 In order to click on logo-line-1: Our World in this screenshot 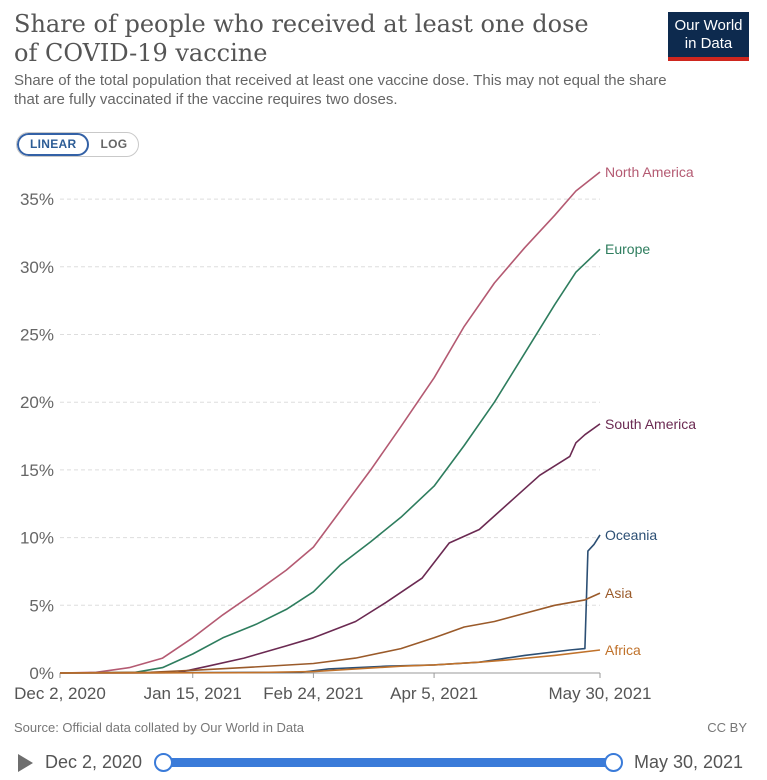, I will do `click(708, 25)`.